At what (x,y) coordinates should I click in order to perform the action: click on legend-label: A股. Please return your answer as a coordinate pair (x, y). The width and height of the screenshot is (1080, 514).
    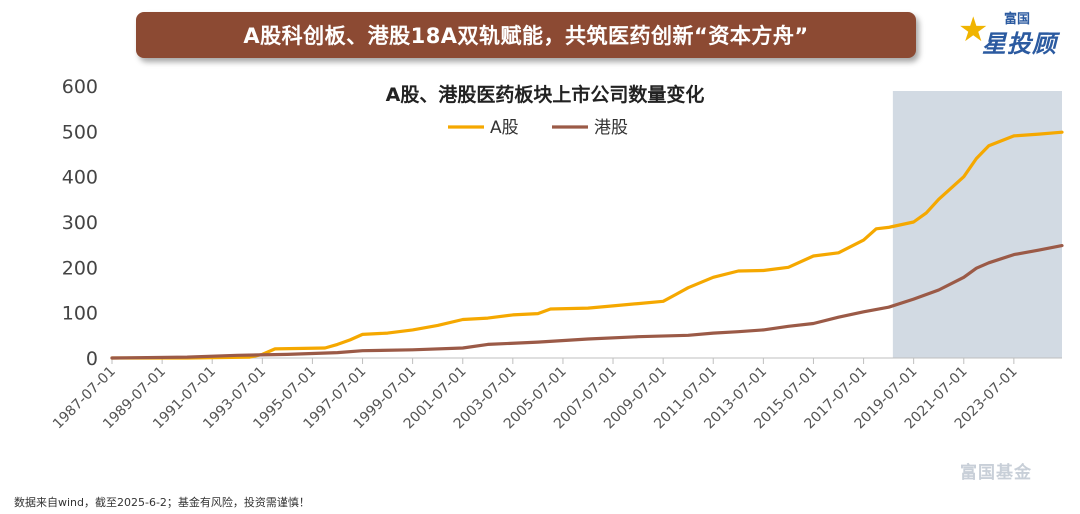
    Looking at the image, I should click on (504, 128).